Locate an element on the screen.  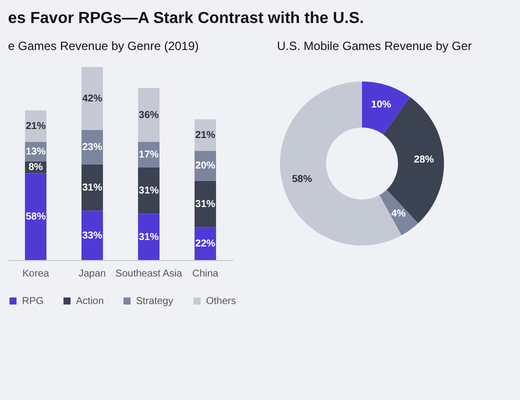
x-tick-label: Korea is located at coordinates (36, 274).